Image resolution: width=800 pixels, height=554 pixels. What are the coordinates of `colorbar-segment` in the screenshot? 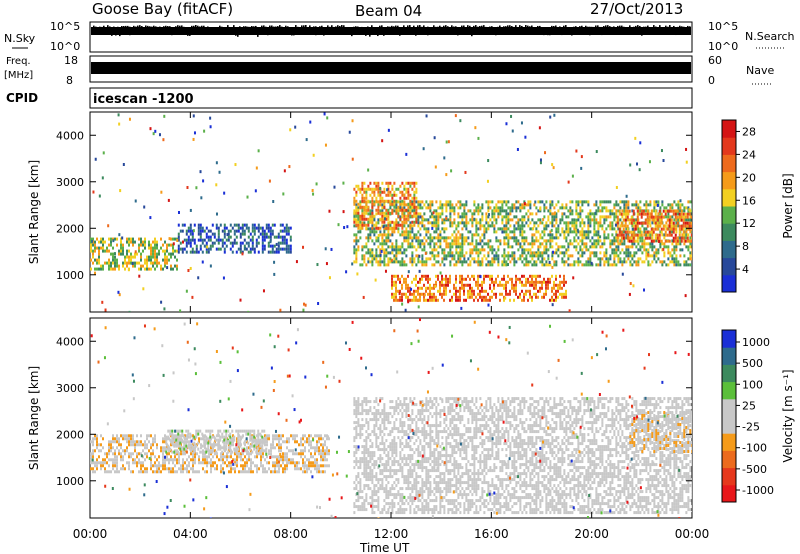 It's located at (729, 180).